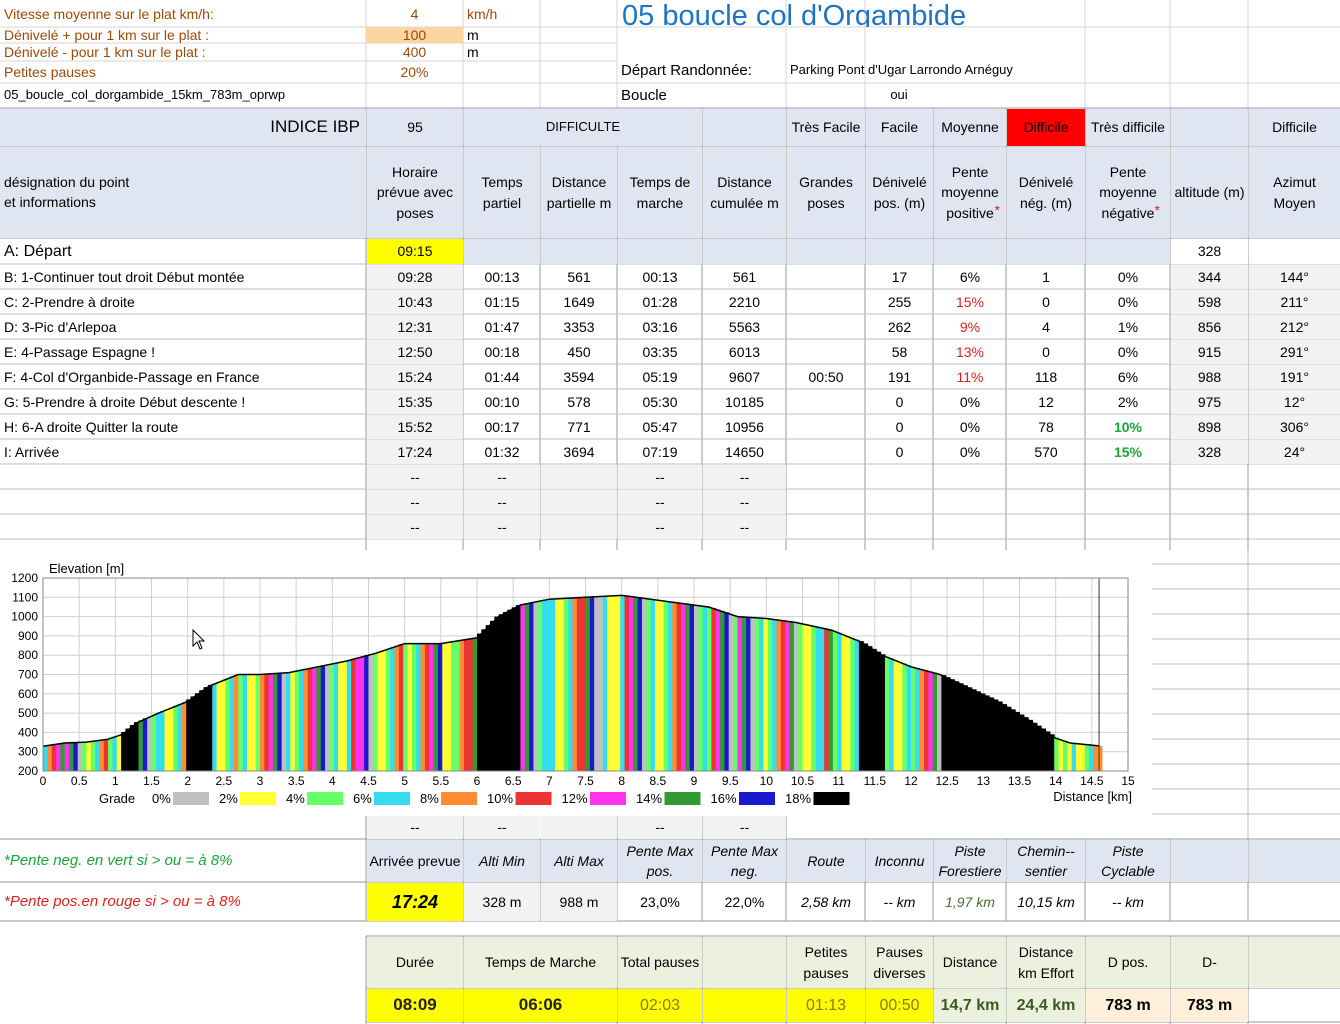 Image resolution: width=1340 pixels, height=1024 pixels. What do you see at coordinates (1046, 962) in the screenshot?
I see `summary2-header: Distance km Effort` at bounding box center [1046, 962].